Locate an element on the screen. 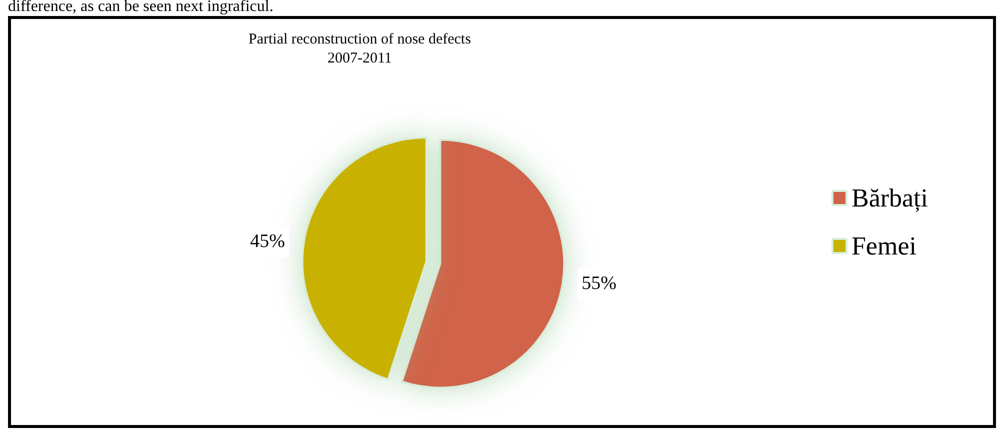  legend-label: Femei is located at coordinates (883, 246).